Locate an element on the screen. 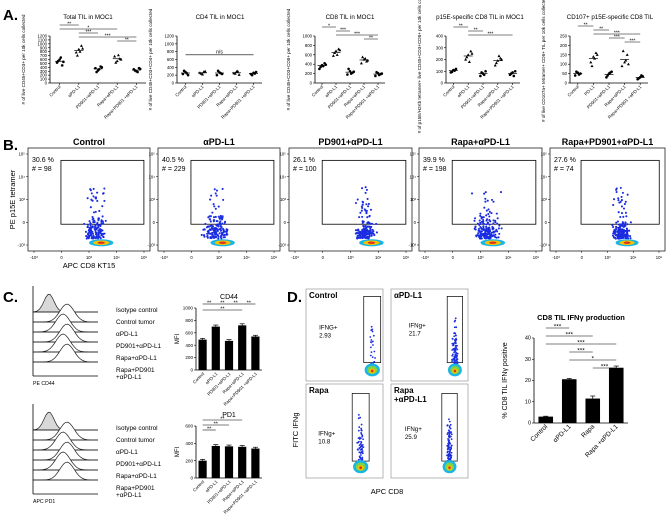 This screenshot has height=526, width=667. sig-label: ** is located at coordinates (127, 40).